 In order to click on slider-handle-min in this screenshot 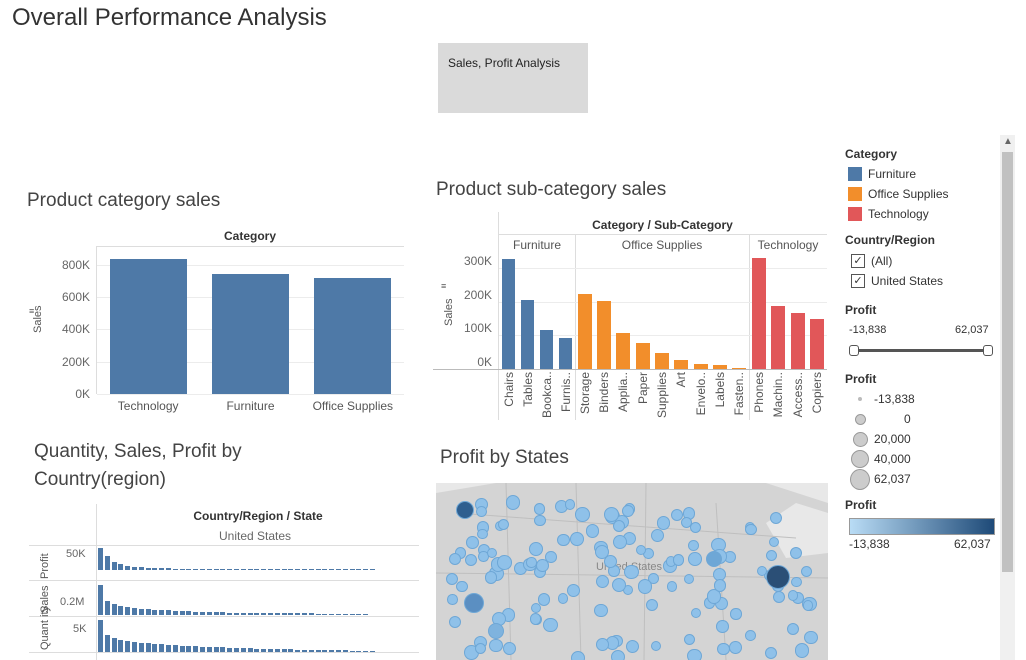, I will do `click(854, 350)`.